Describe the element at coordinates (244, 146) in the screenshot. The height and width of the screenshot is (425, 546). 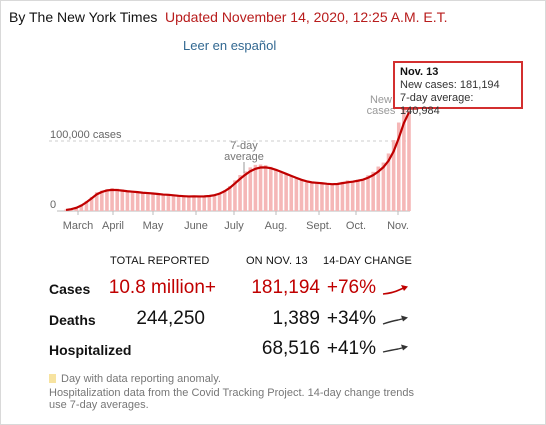
I see `avg-annotation-0: 7-day` at that location.